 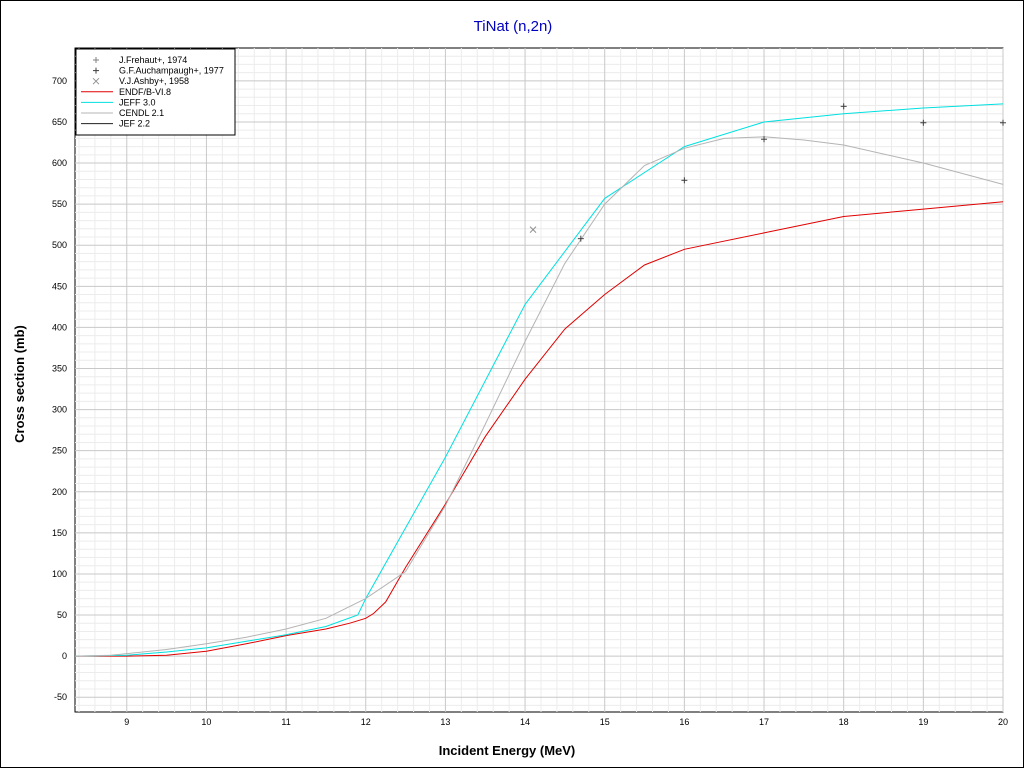 What do you see at coordinates (59, 368) in the screenshot?
I see `y-tick-label: 350` at bounding box center [59, 368].